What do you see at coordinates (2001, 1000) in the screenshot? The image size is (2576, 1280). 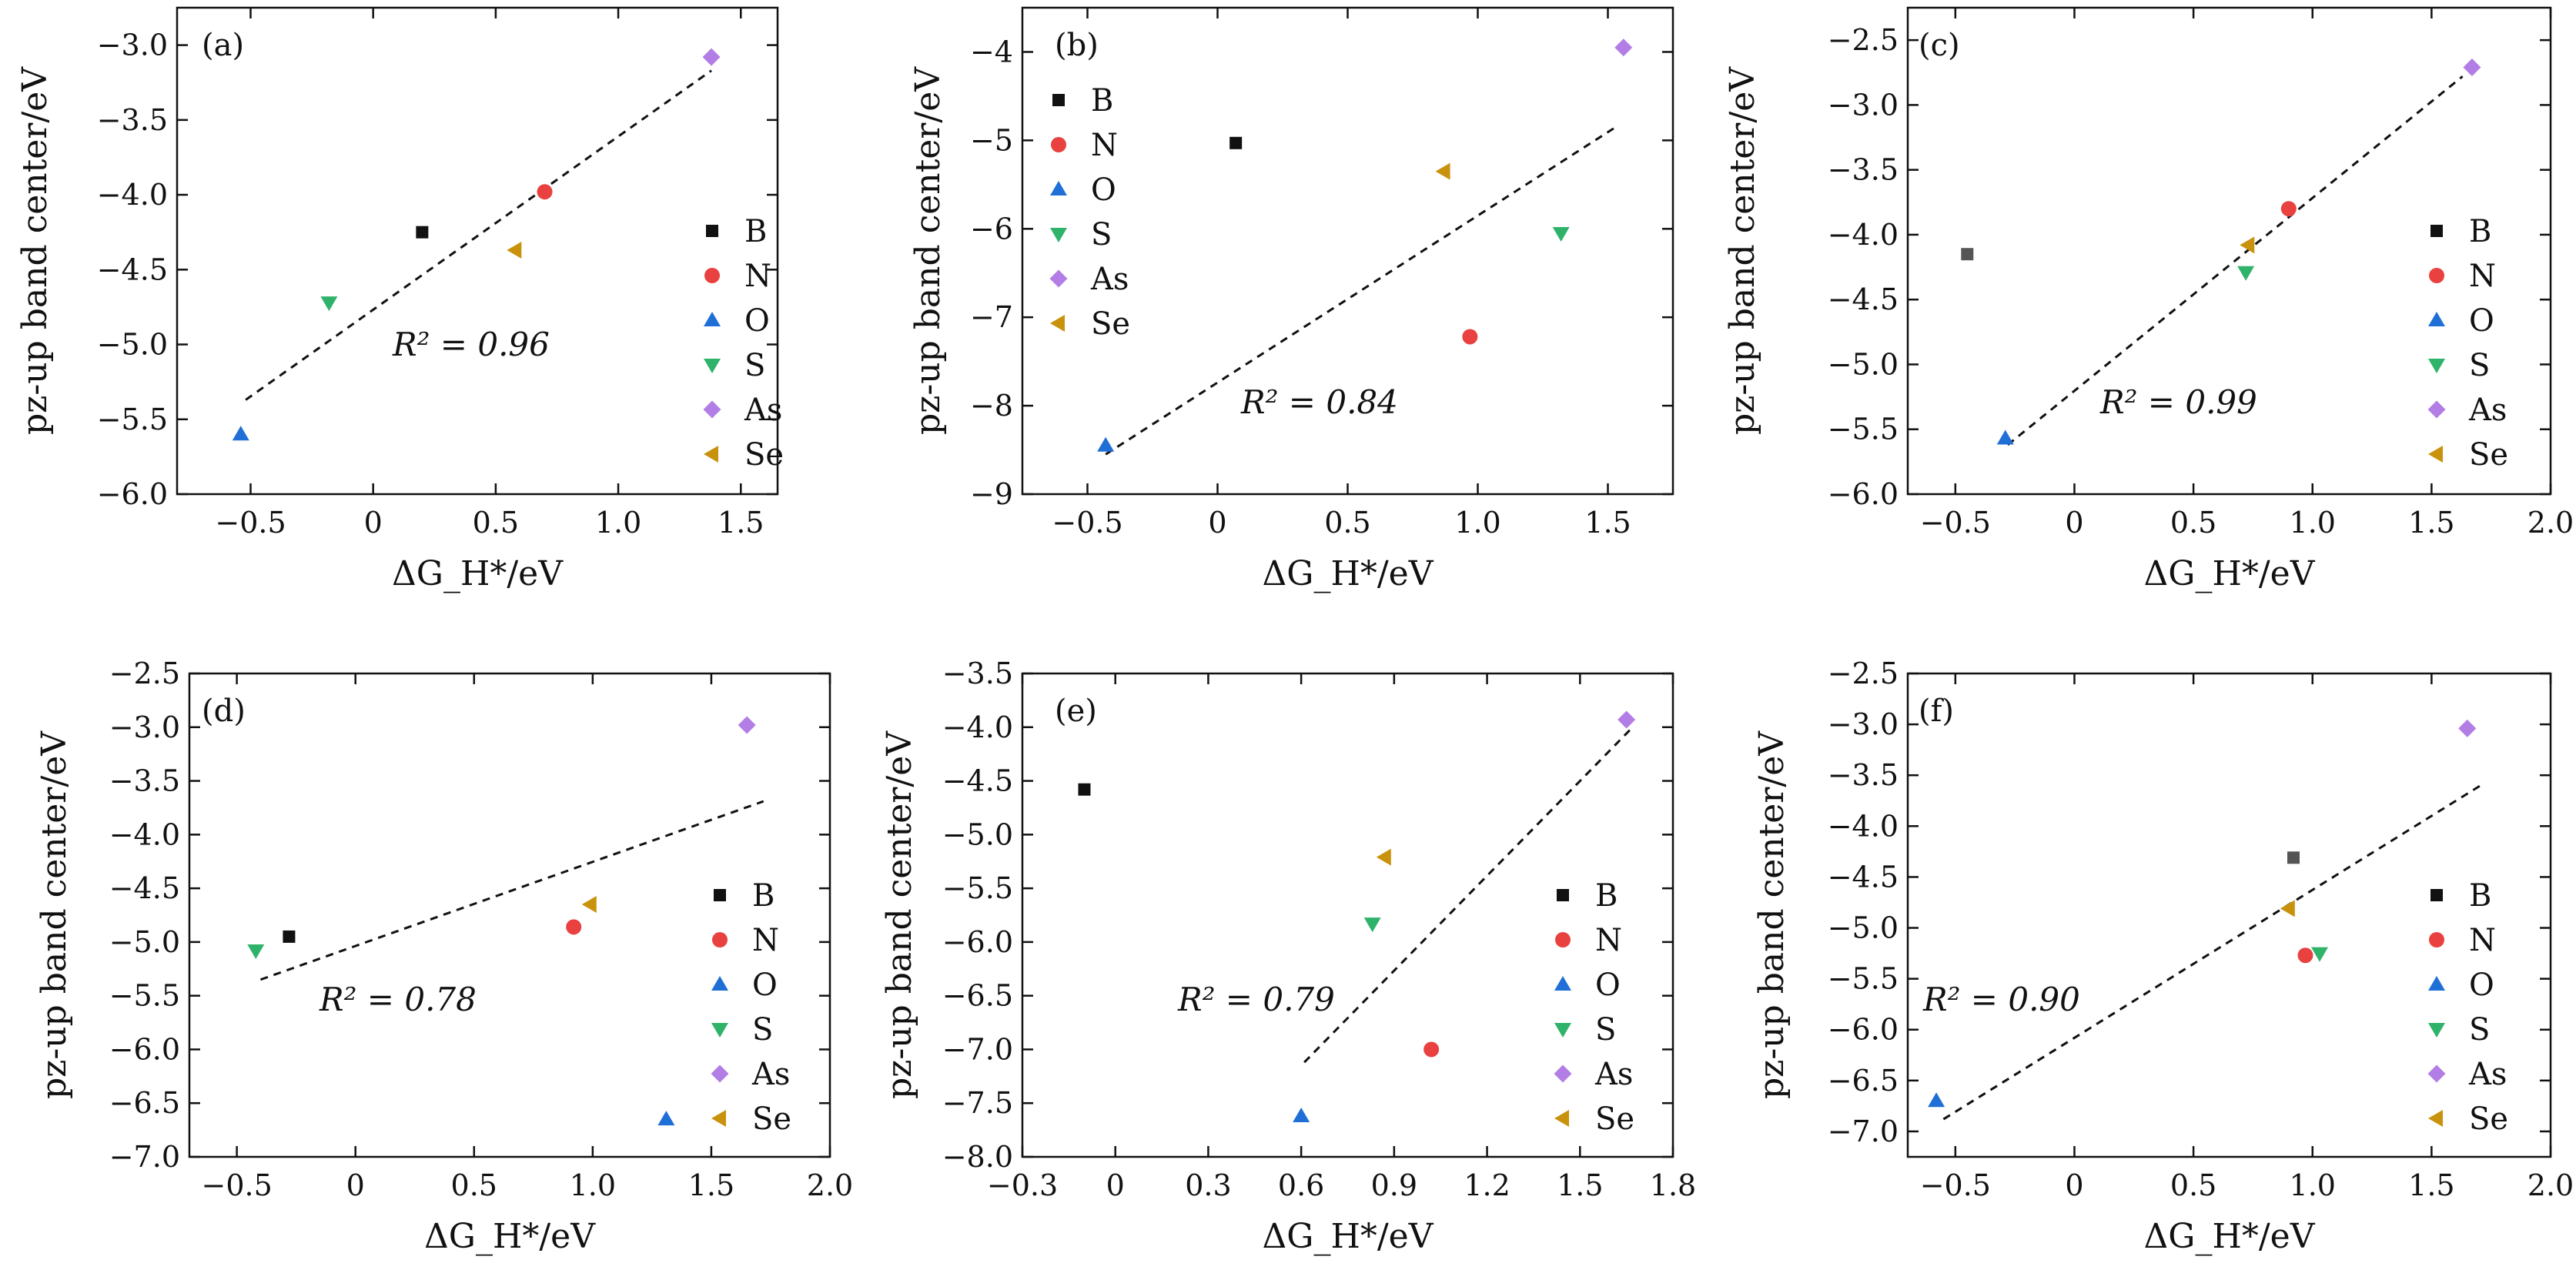 I see `panel-f-r2-label: R² = 0.90` at bounding box center [2001, 1000].